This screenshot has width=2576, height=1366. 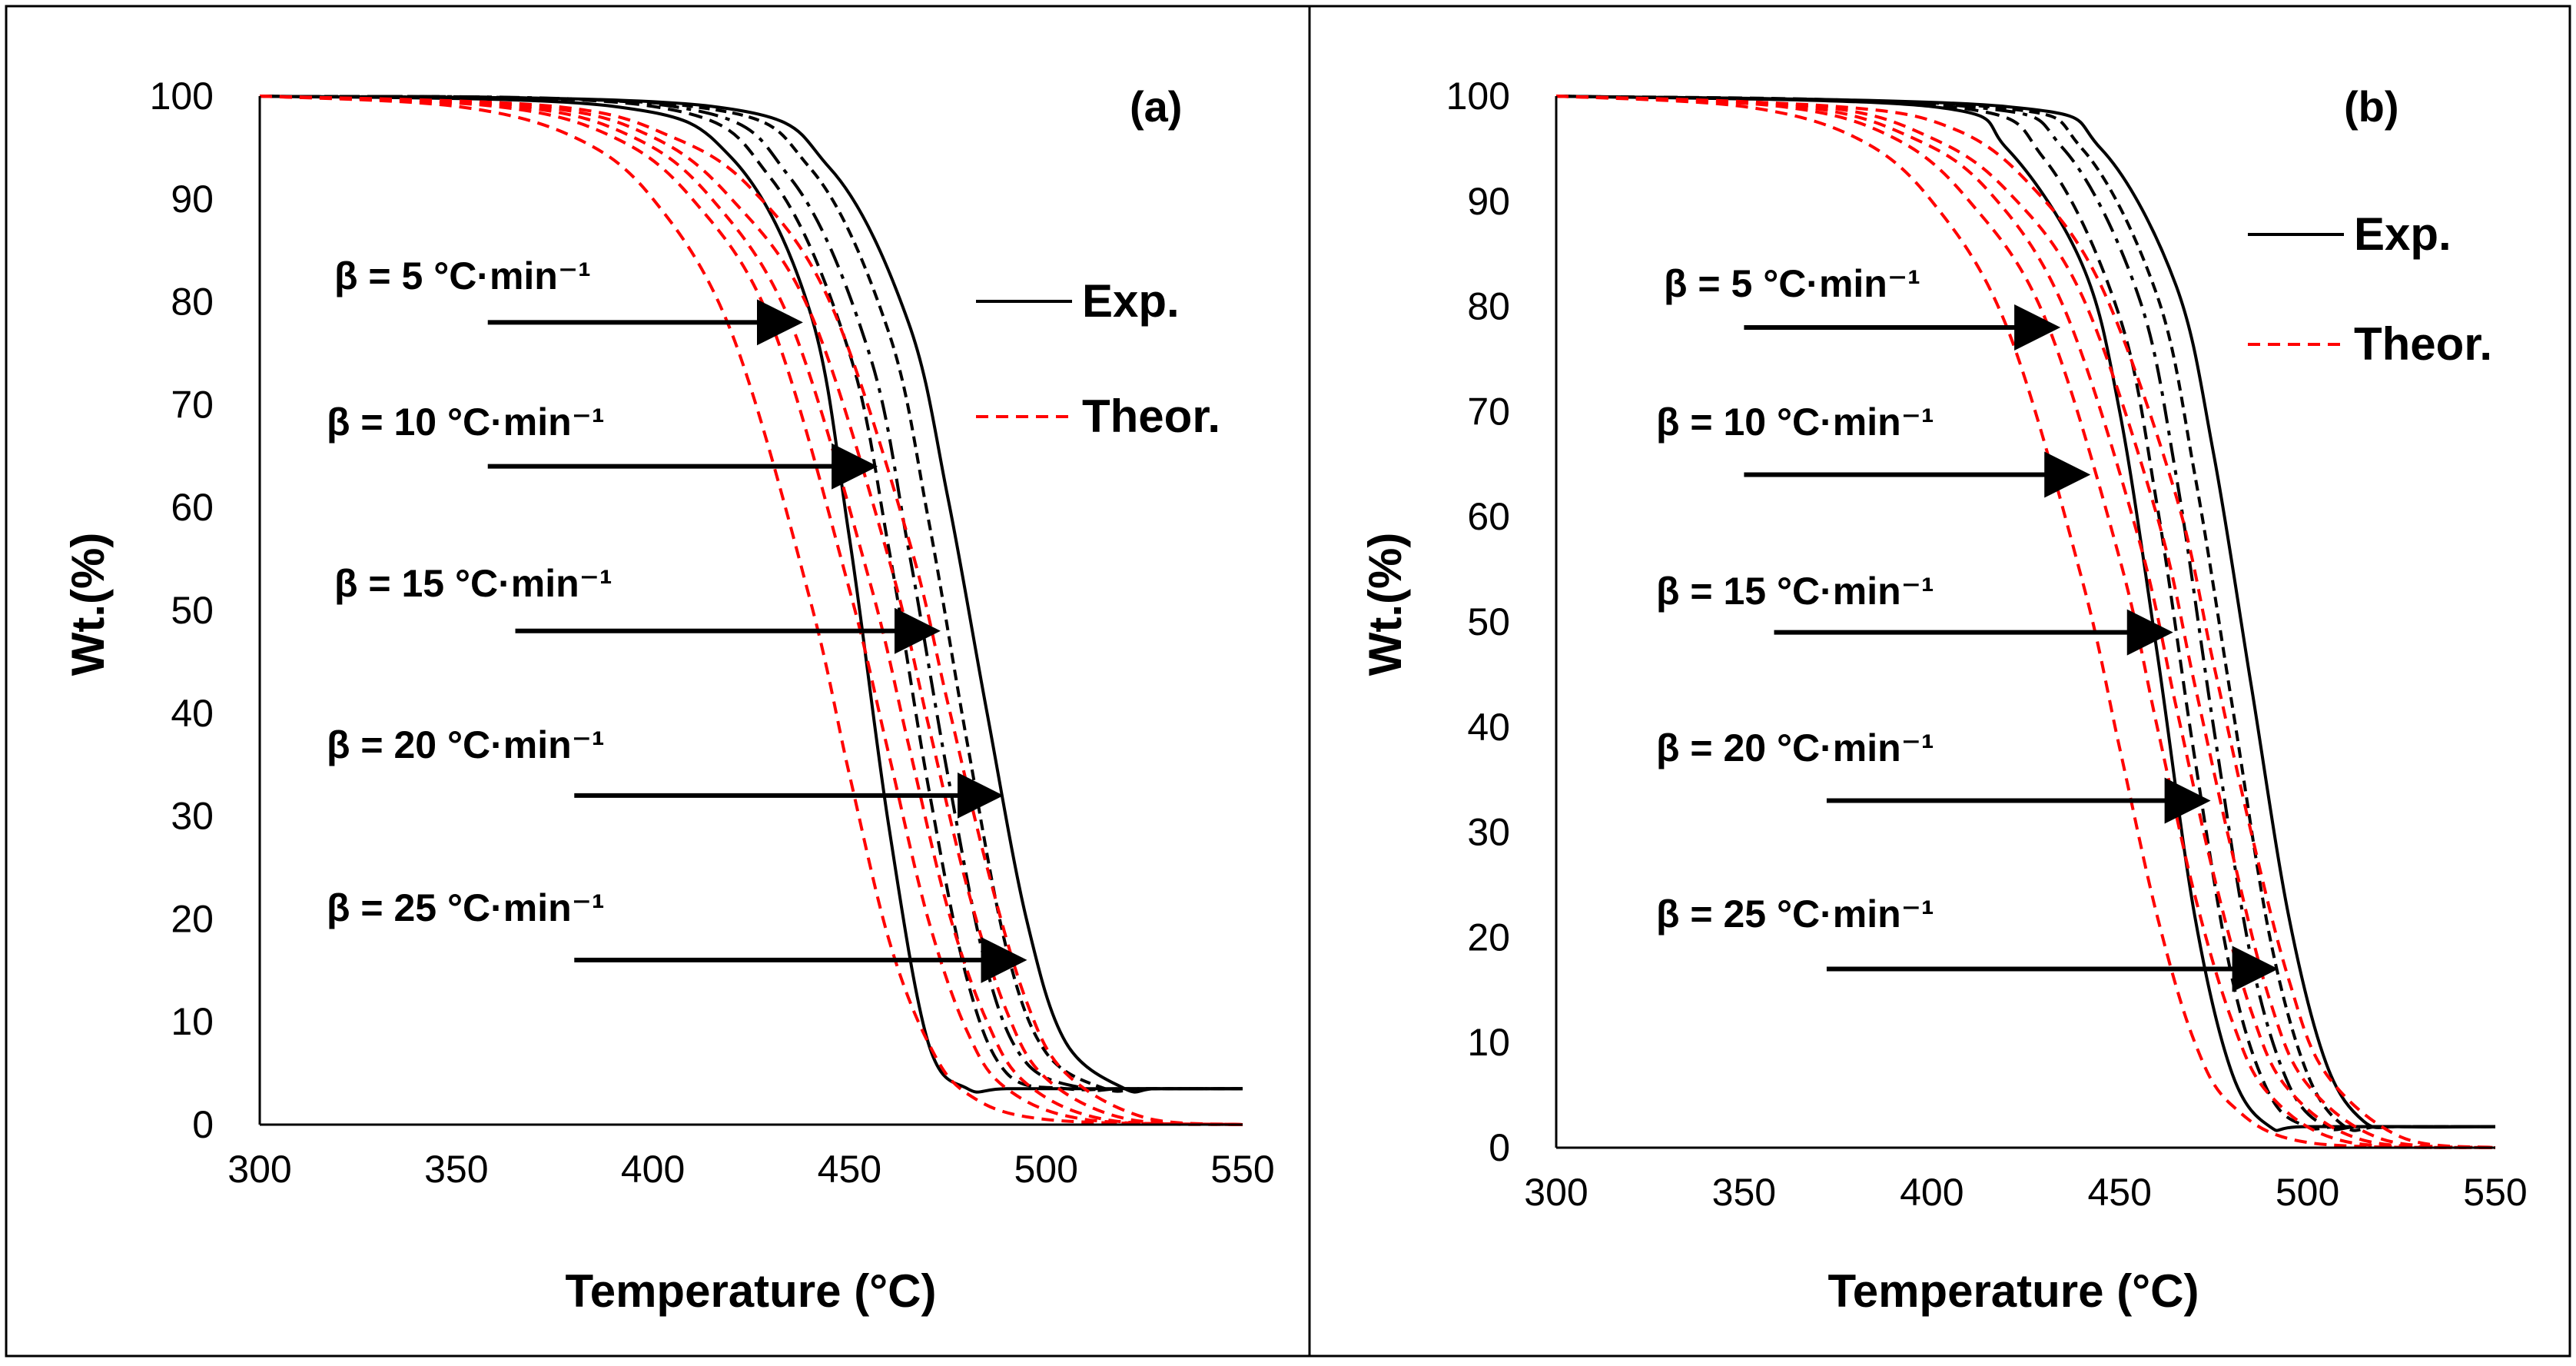 I want to click on x-tick-label-a-450: 450, so click(x=849, y=1169).